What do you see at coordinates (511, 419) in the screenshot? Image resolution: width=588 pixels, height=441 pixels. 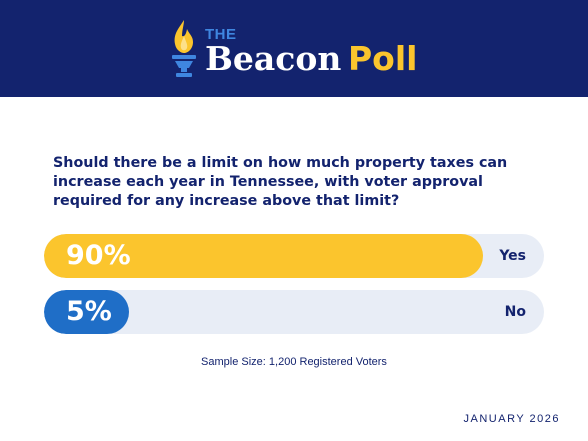 I see `poll-date: JANUARY 2026` at bounding box center [511, 419].